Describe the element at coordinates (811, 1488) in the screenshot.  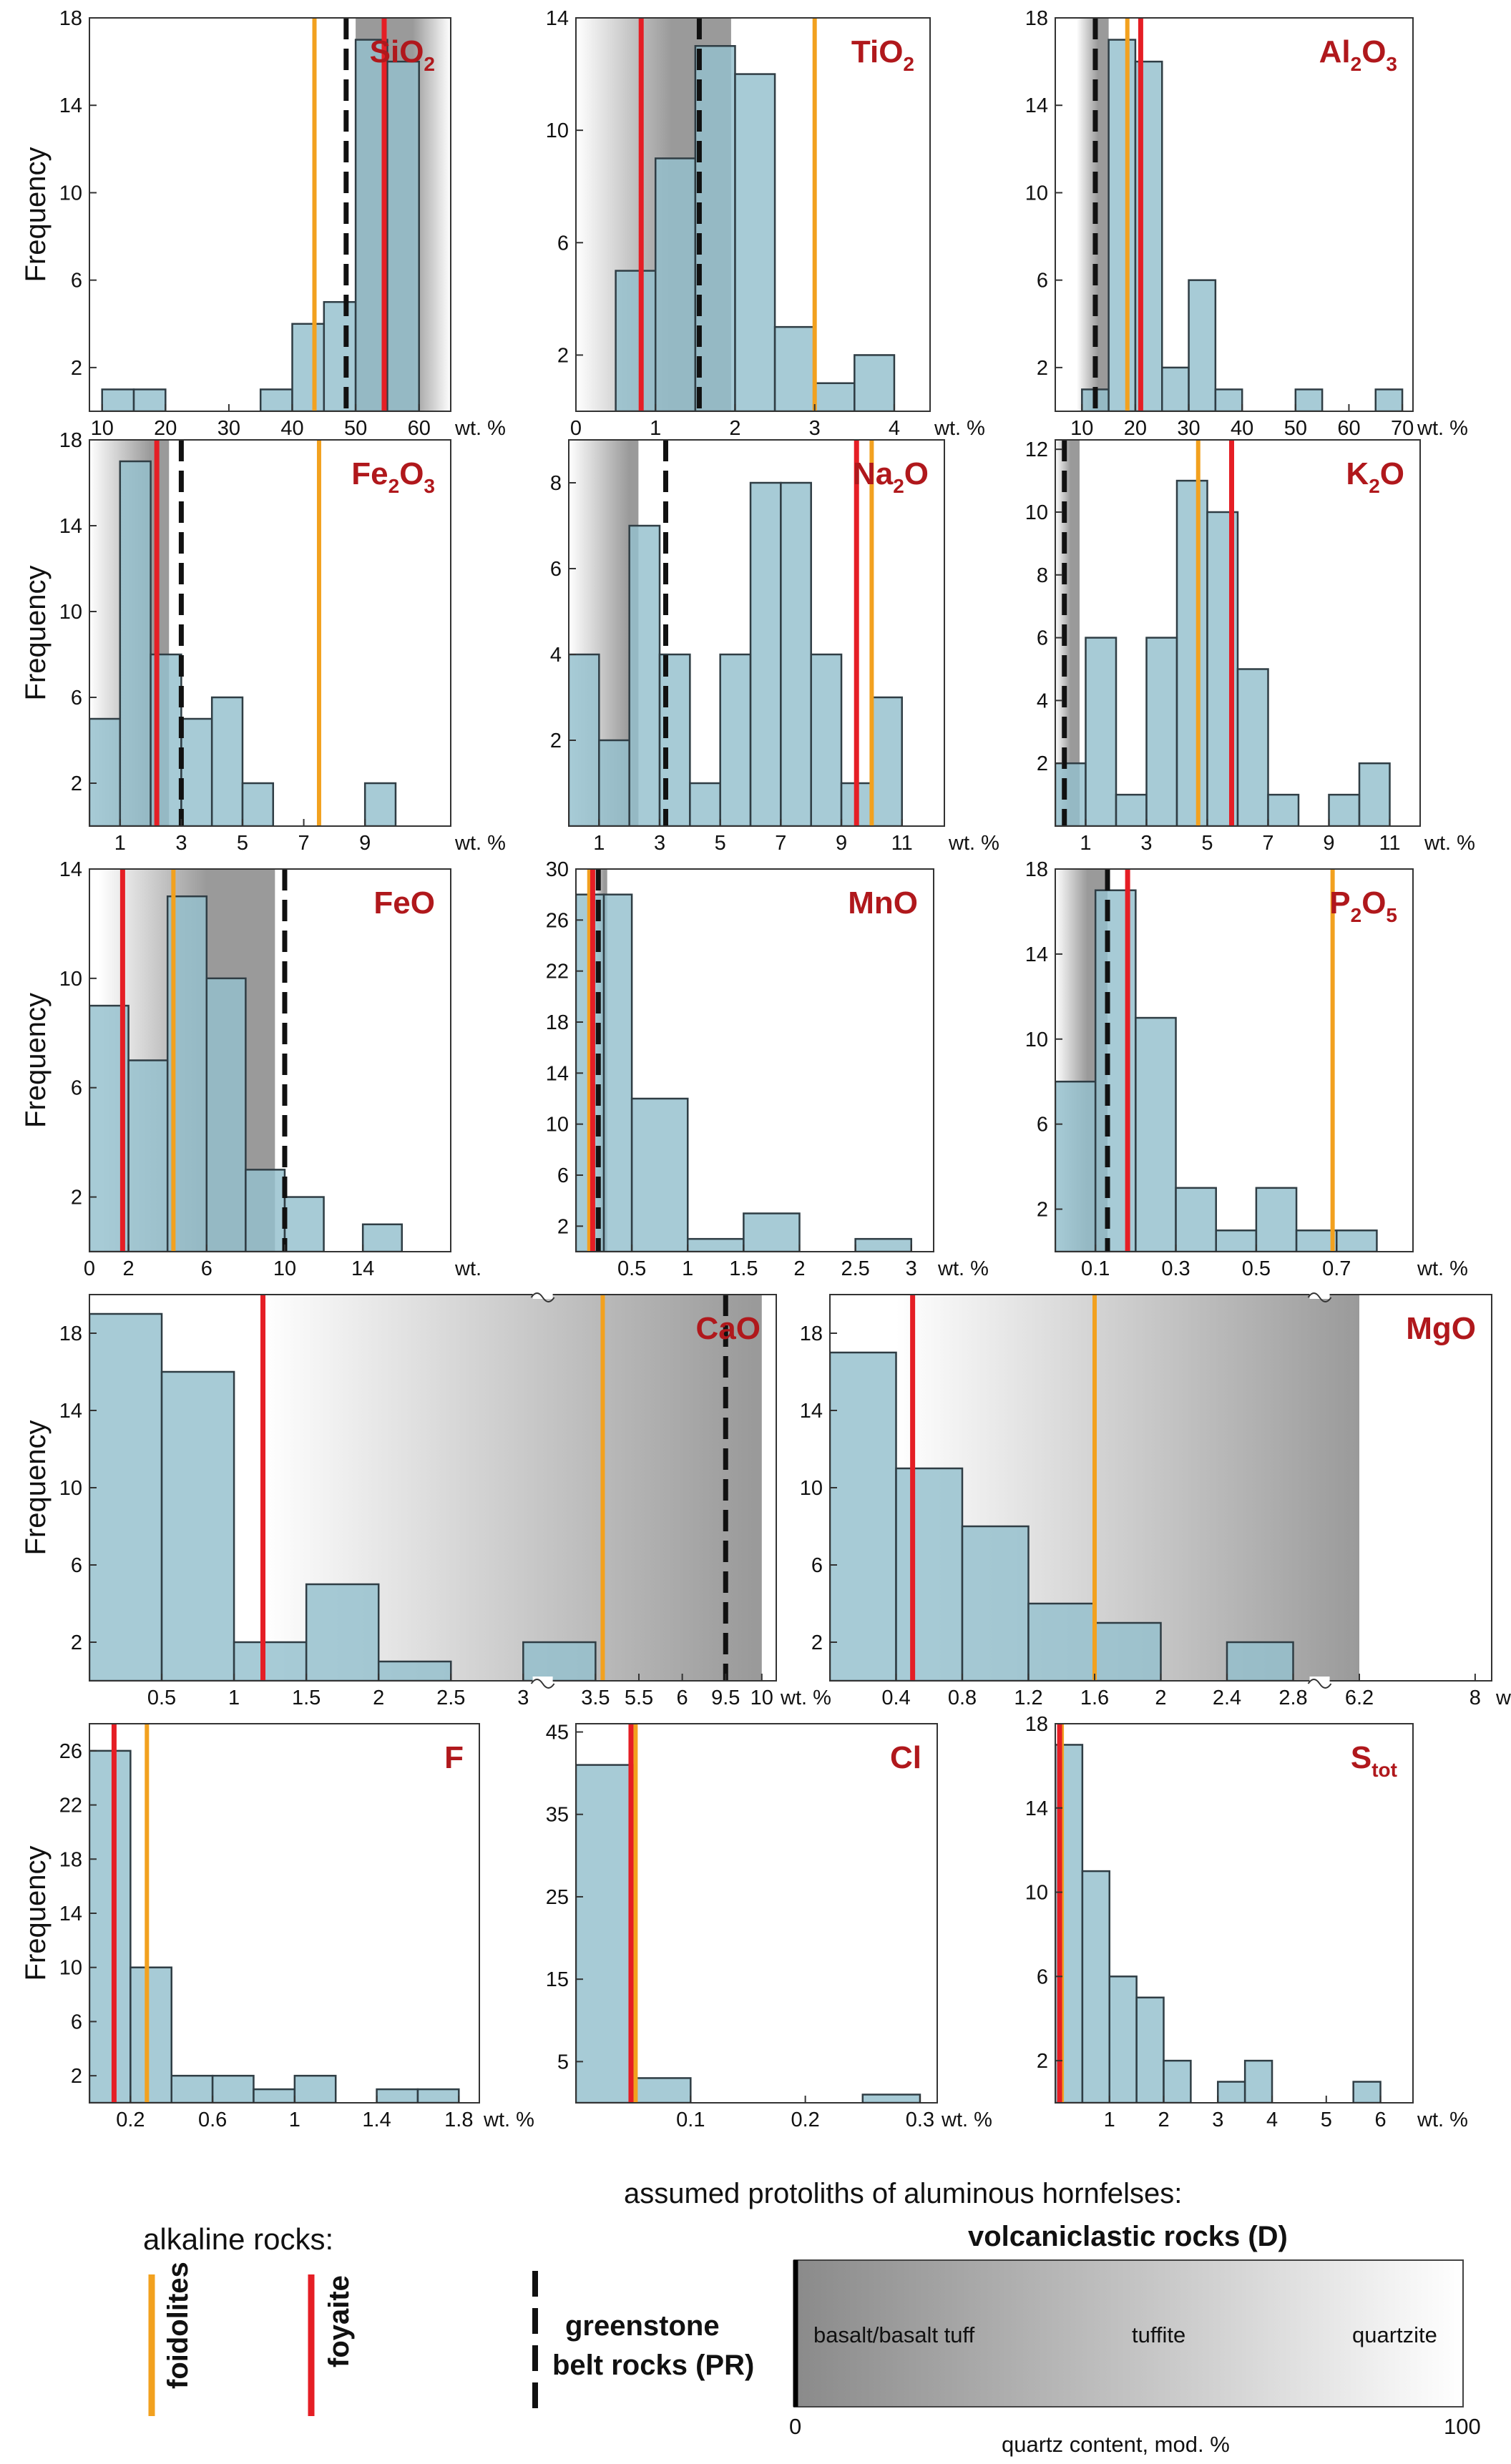
I see `ytick-label-mgo-2: 10` at that location.